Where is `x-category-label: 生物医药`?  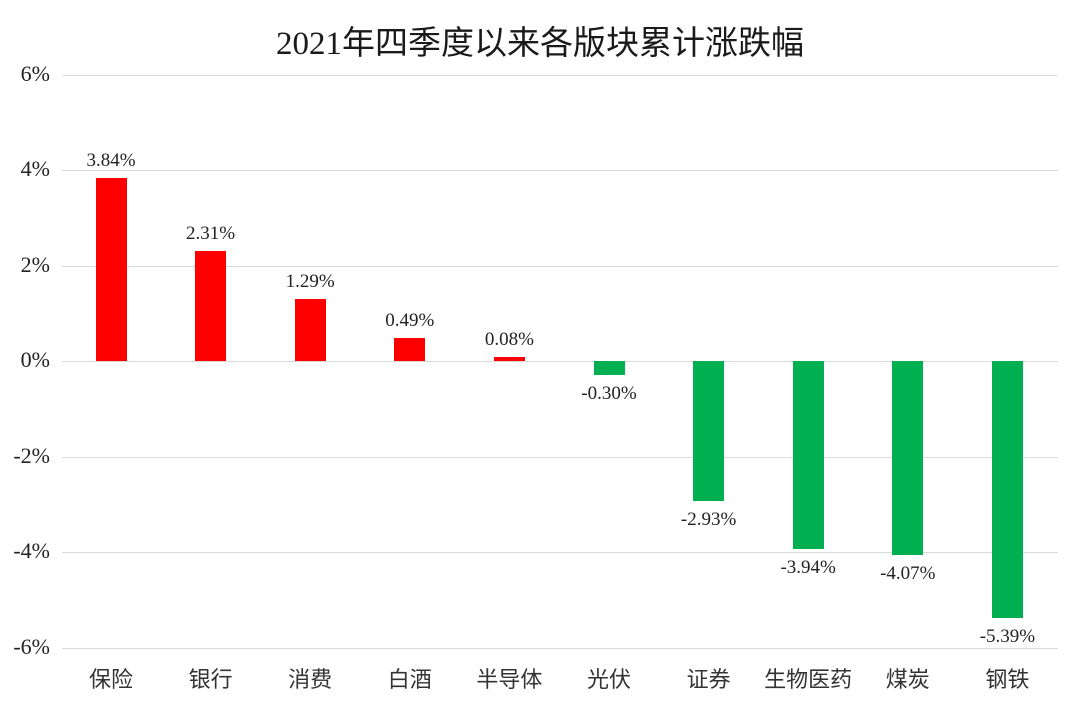
x-category-label: 生物医药 is located at coordinates (808, 680).